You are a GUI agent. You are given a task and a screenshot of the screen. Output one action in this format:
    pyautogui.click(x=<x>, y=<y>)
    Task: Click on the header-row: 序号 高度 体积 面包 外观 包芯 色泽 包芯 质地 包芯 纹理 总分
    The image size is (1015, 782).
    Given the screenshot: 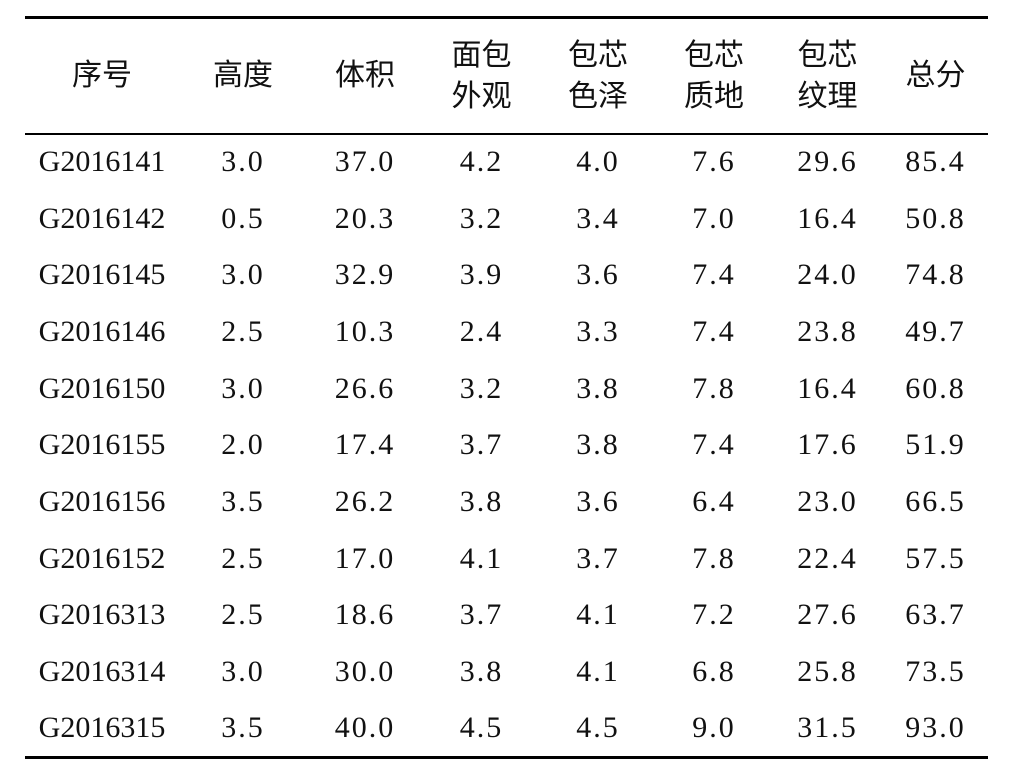 What is the action you would take?
    pyautogui.click(x=506, y=75)
    